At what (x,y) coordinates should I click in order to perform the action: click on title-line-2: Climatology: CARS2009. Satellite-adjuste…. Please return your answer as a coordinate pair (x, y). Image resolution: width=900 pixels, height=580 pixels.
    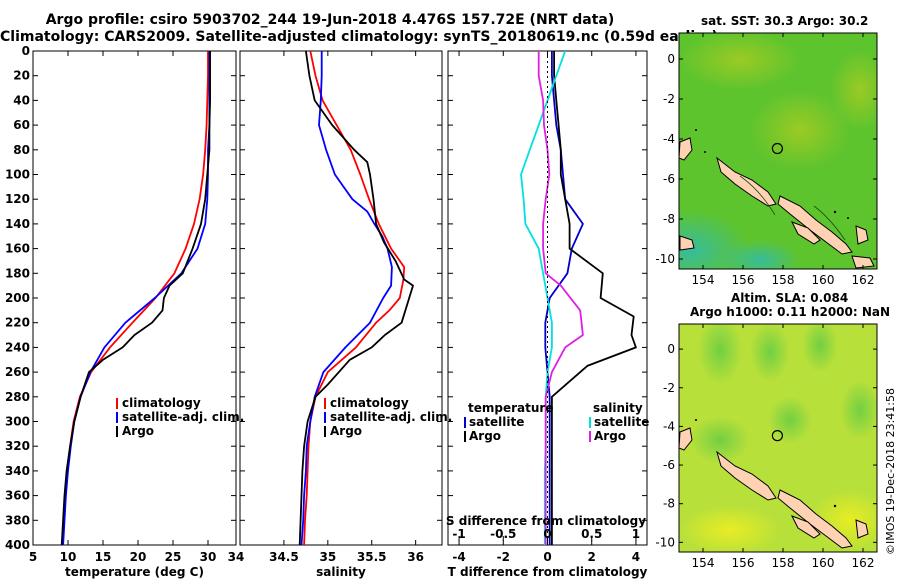
    Looking at the image, I should click on (359, 37).